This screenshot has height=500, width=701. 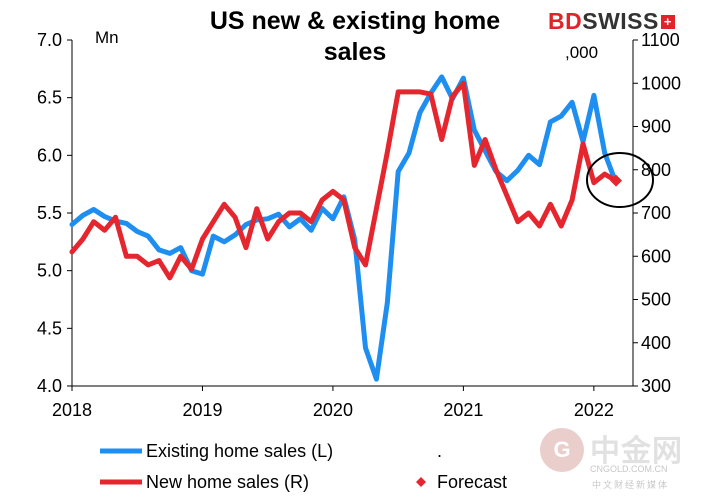 What do you see at coordinates (463, 410) in the screenshot?
I see `x-tick-label: 2021` at bounding box center [463, 410].